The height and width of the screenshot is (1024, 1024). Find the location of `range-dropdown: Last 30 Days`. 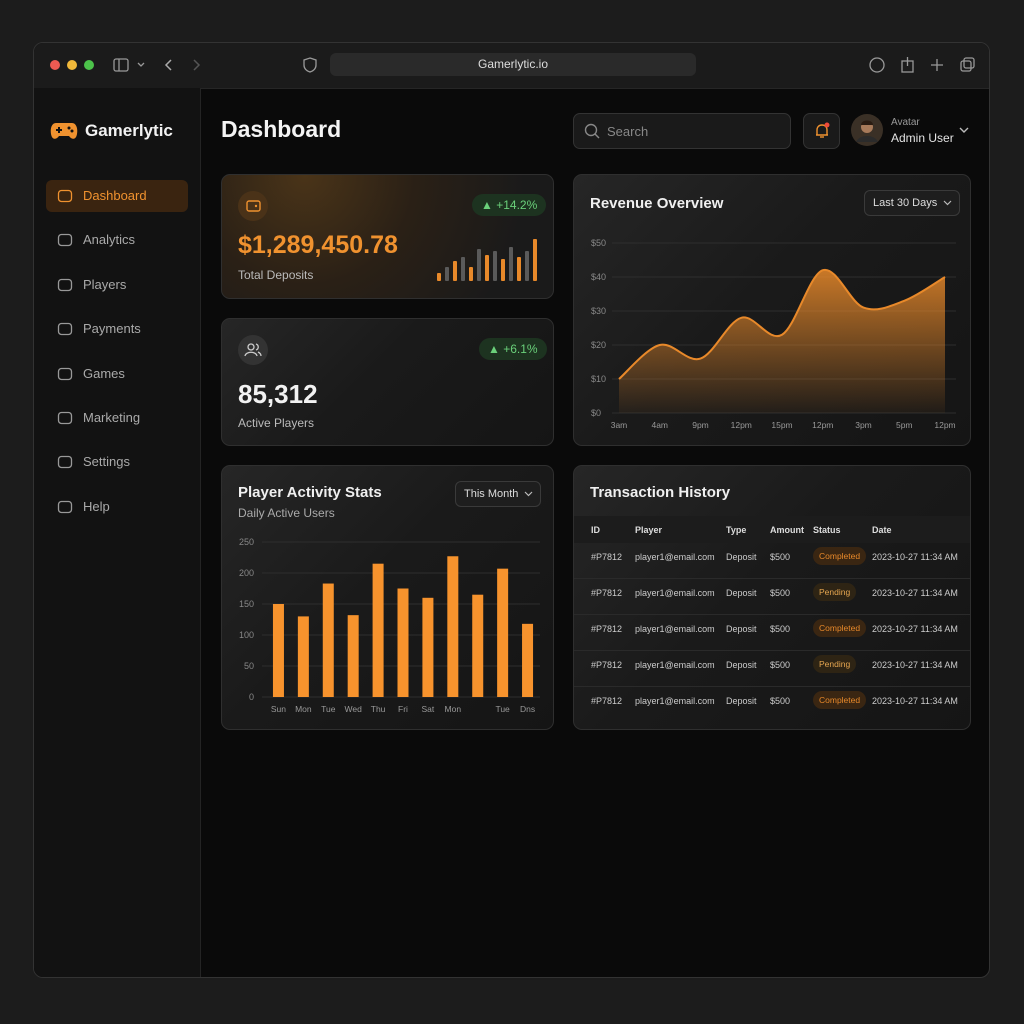

range-dropdown: Last 30 Days is located at coordinates (912, 203).